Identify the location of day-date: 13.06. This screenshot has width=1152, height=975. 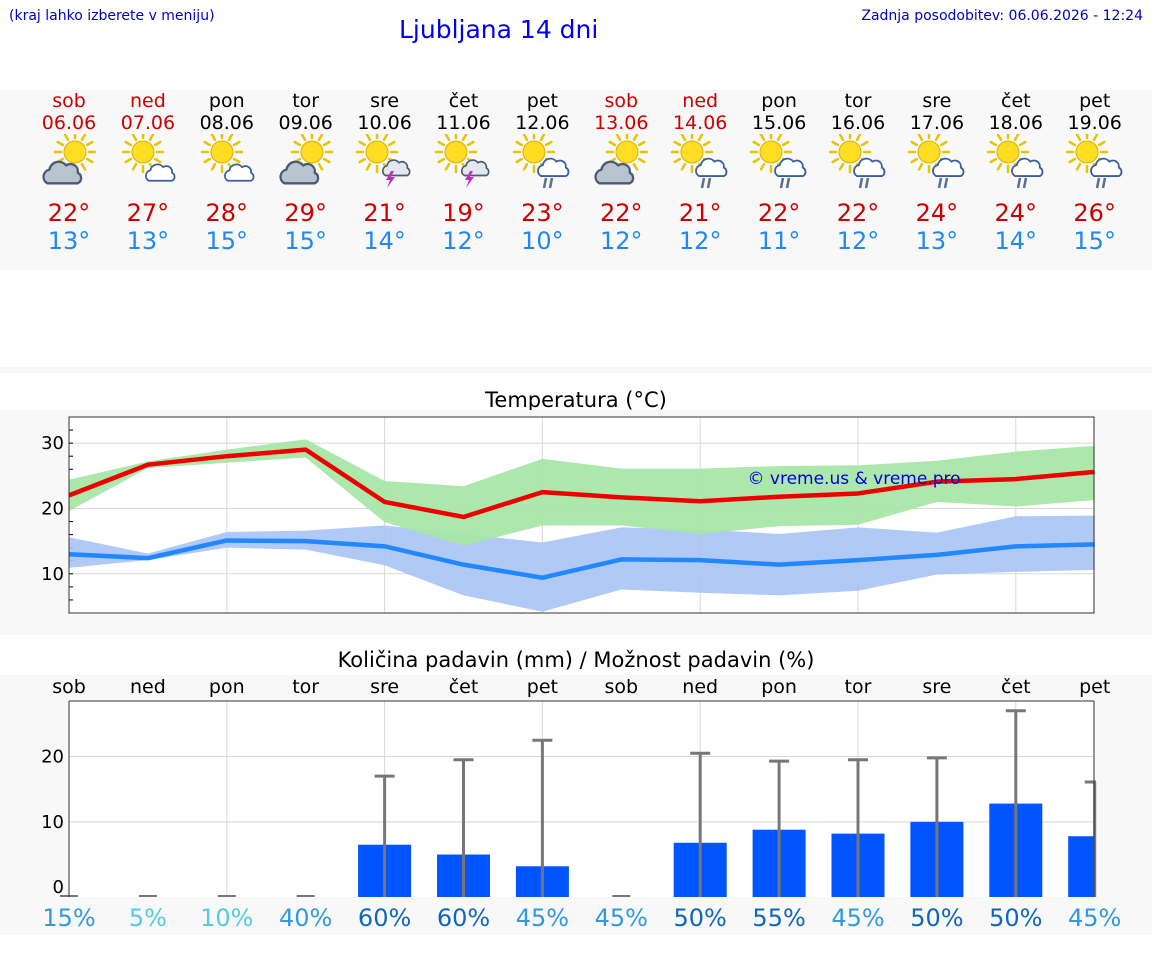
(621, 123).